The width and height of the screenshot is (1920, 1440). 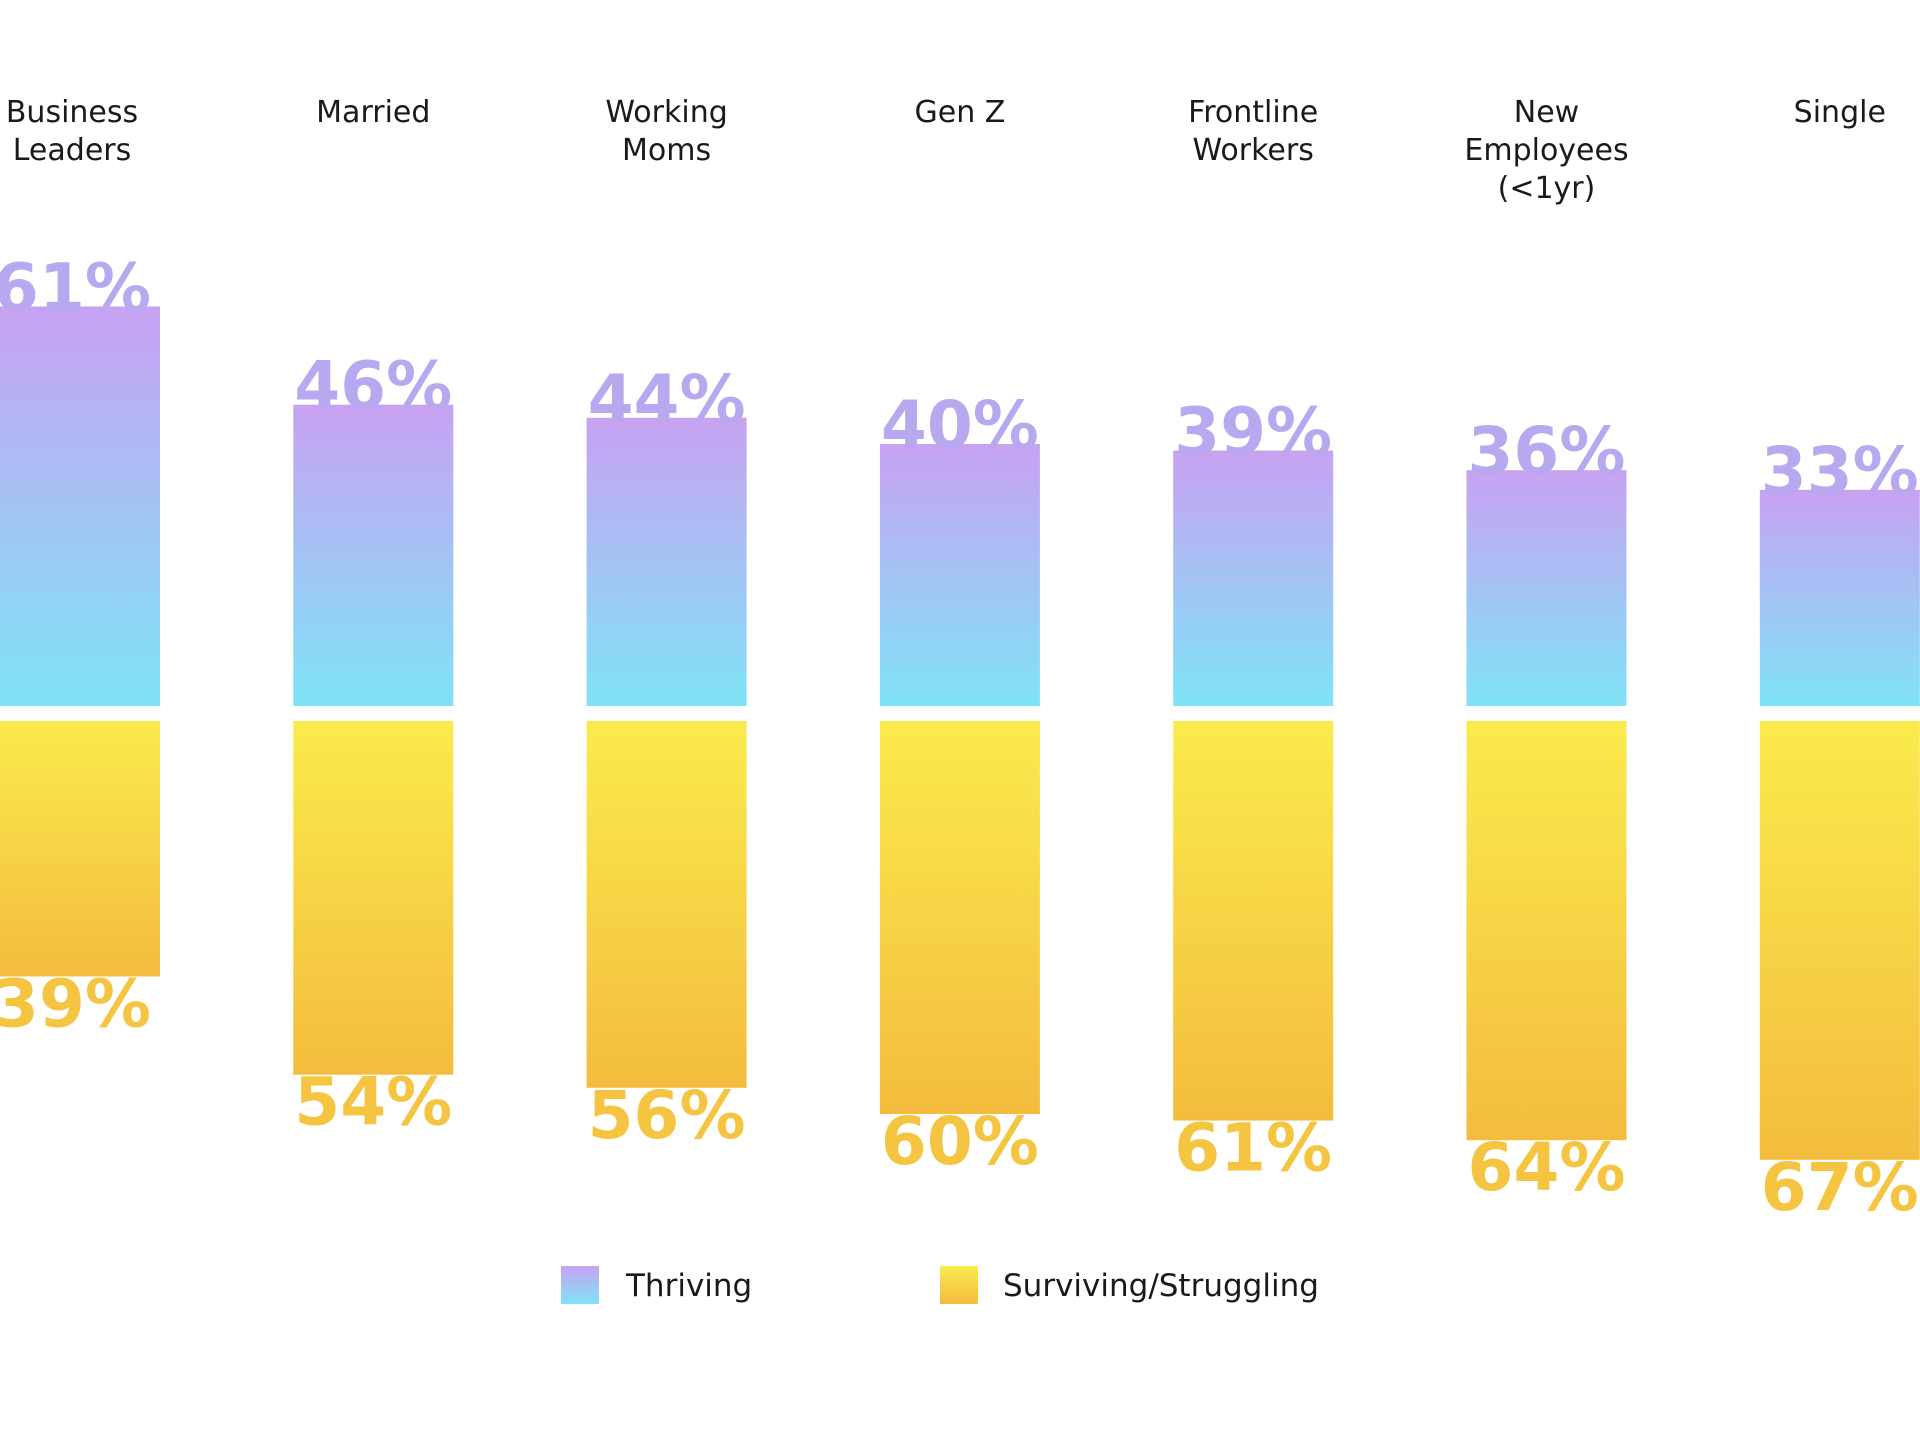 What do you see at coordinates (75, 287) in the screenshot?
I see `value-label-thriving: 61%` at bounding box center [75, 287].